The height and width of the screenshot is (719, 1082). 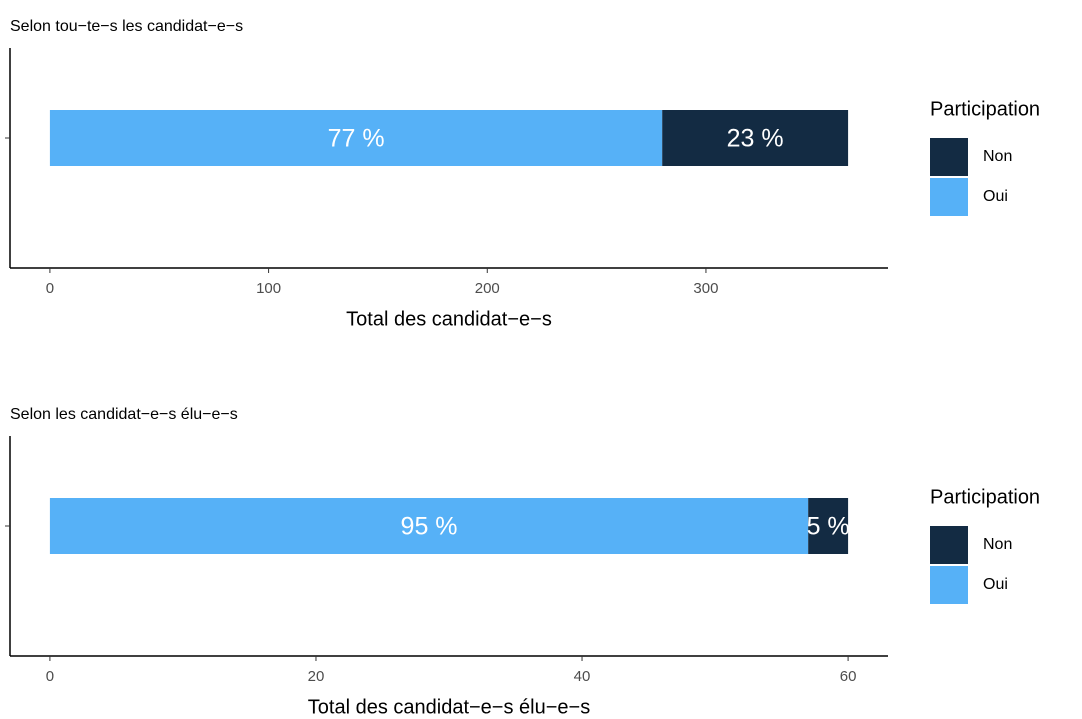 I want to click on x-tick-label: 300, so click(x=705, y=288).